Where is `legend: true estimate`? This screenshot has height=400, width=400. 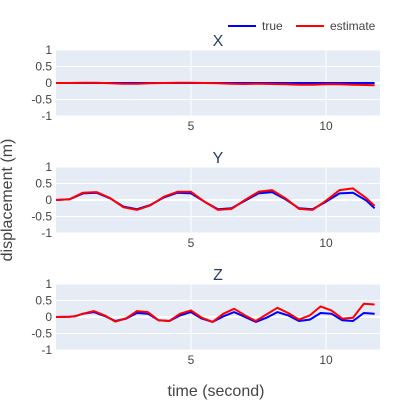
legend: true estimate is located at coordinates (302, 26).